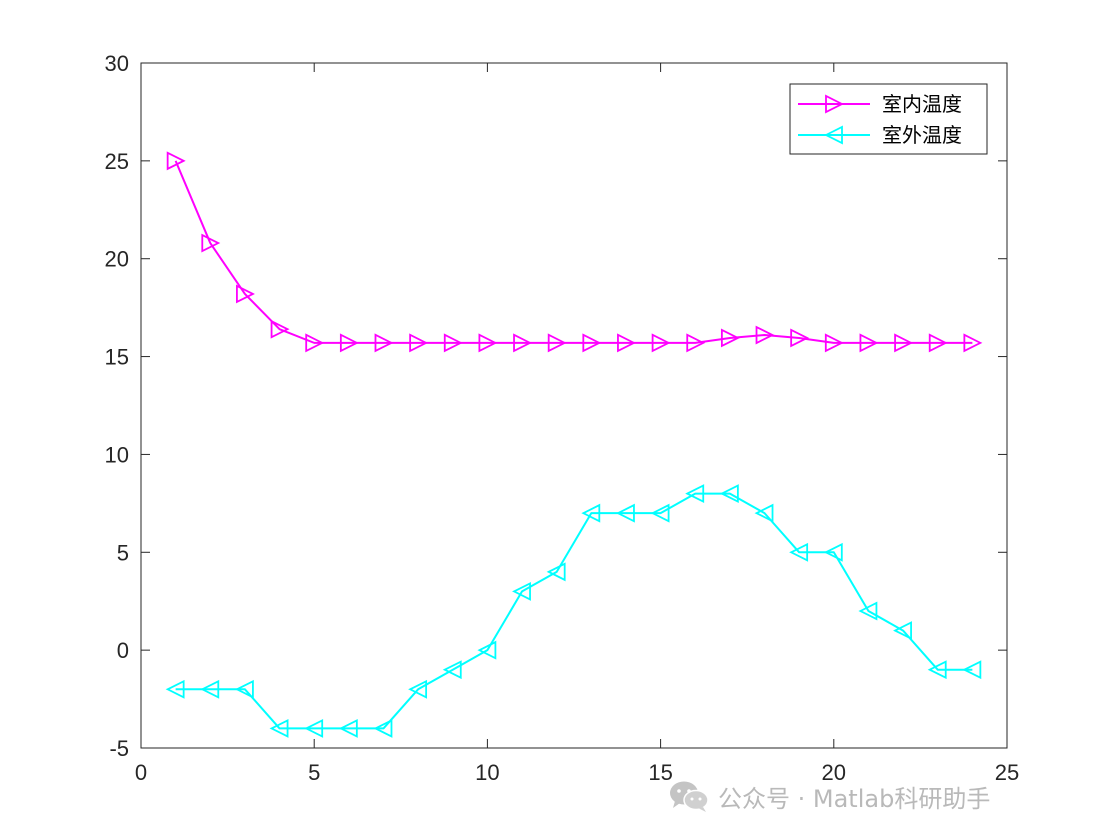  I want to click on legend-entry-1: 室内温度, so click(880, 104).